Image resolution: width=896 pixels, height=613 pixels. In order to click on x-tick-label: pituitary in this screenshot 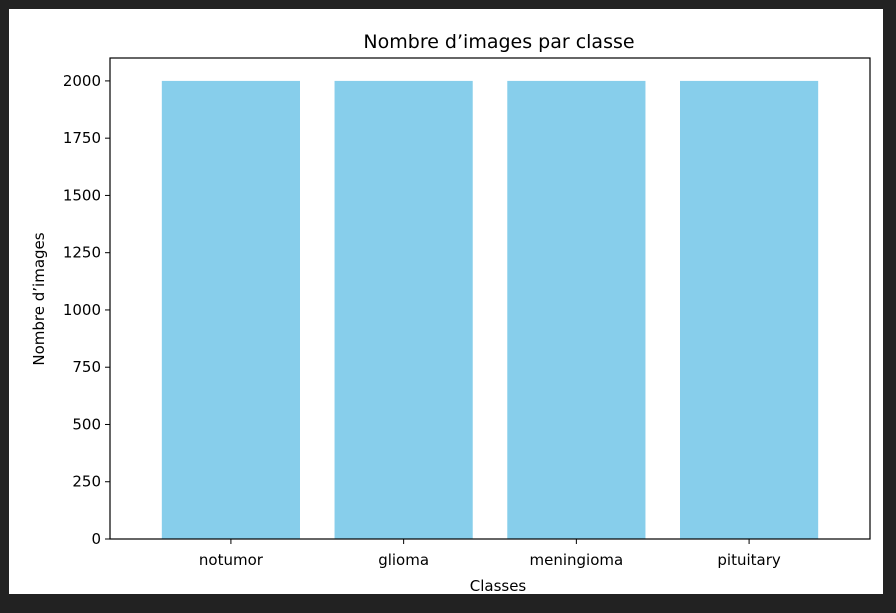, I will do `click(748, 560)`.